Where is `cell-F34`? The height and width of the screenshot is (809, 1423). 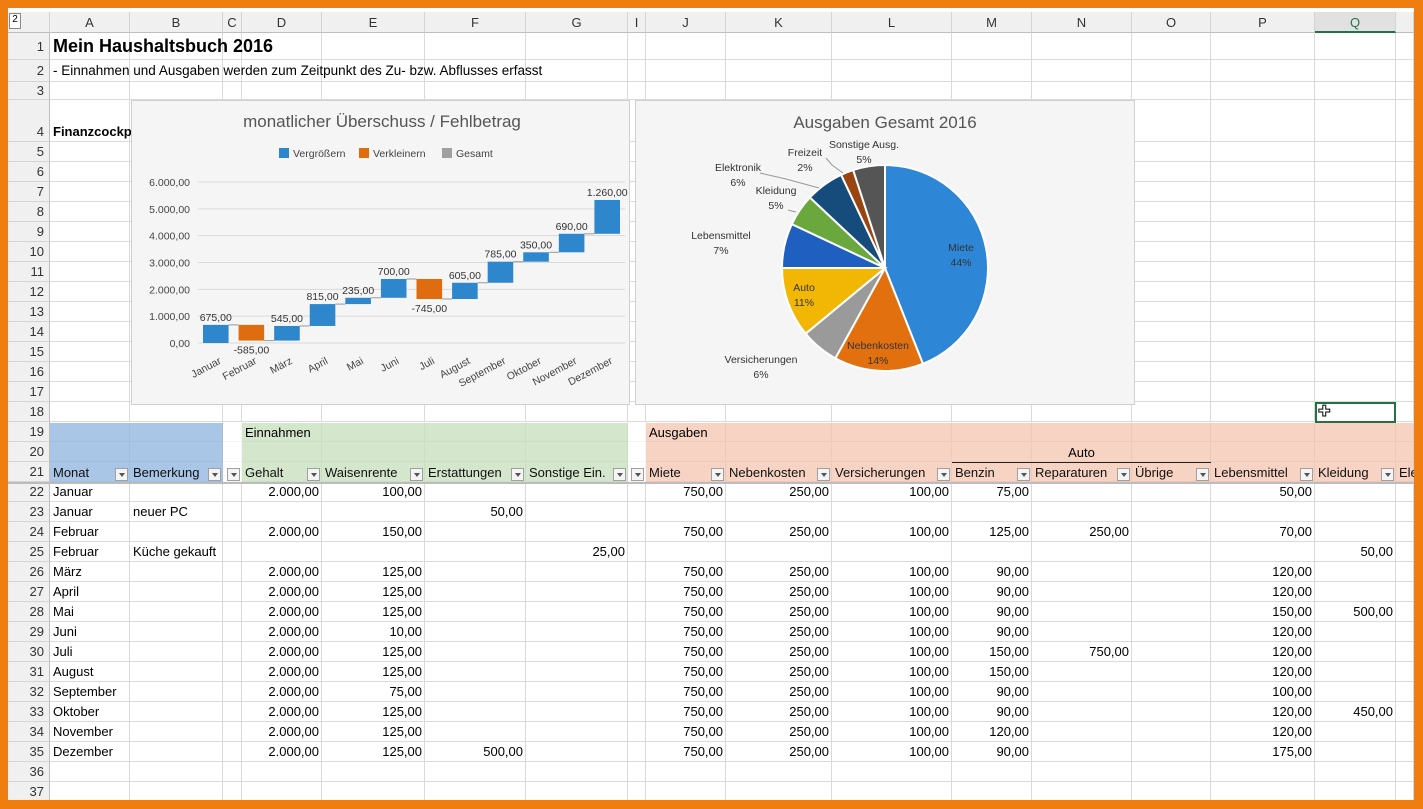 cell-F34 is located at coordinates (475, 732).